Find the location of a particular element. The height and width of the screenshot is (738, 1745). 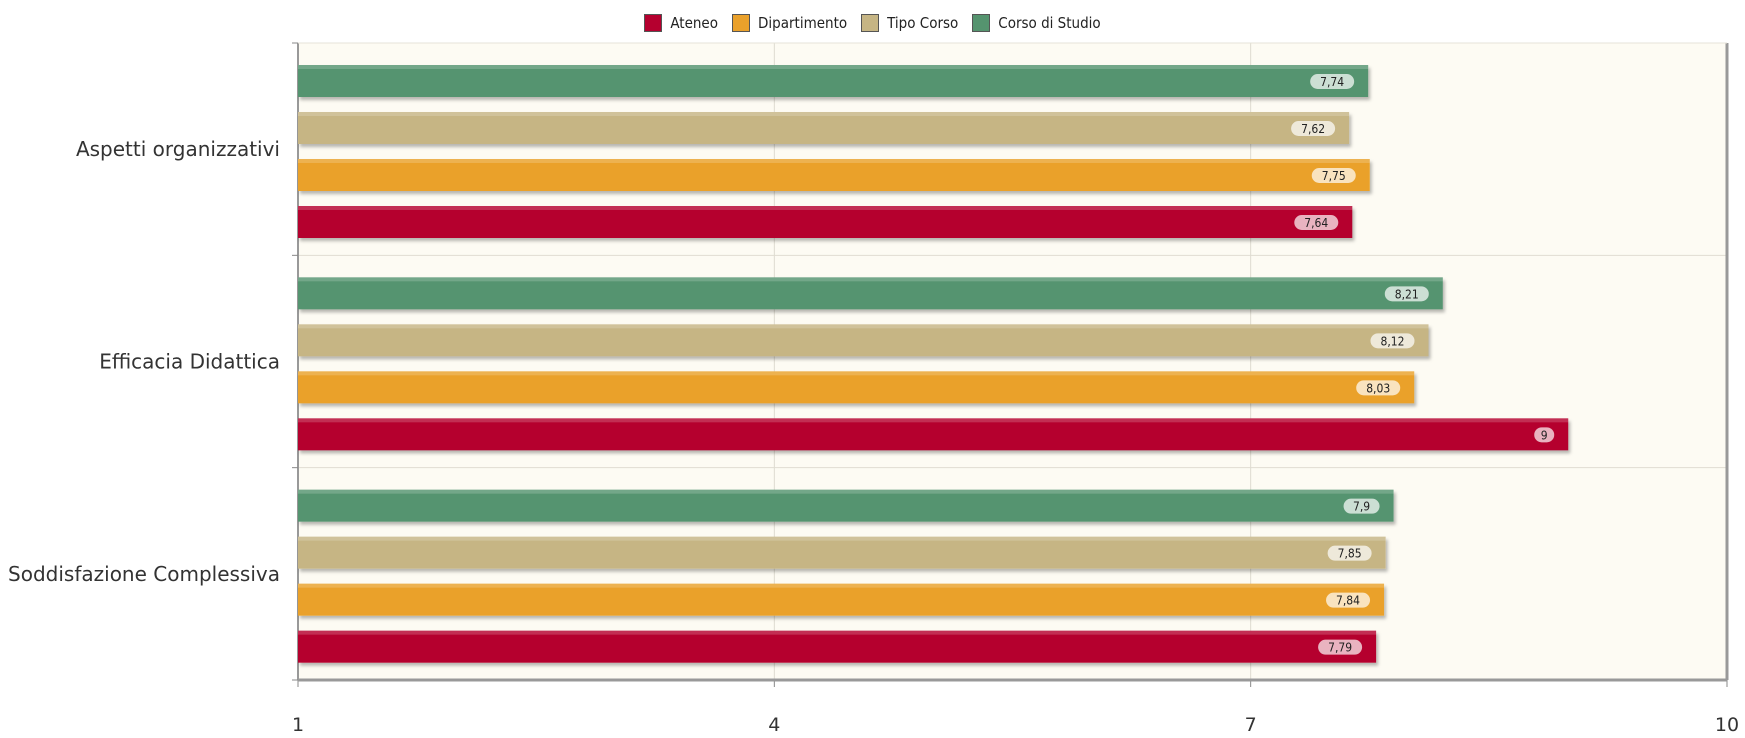

legend-swatch-corso-di-studio is located at coordinates (981, 23).